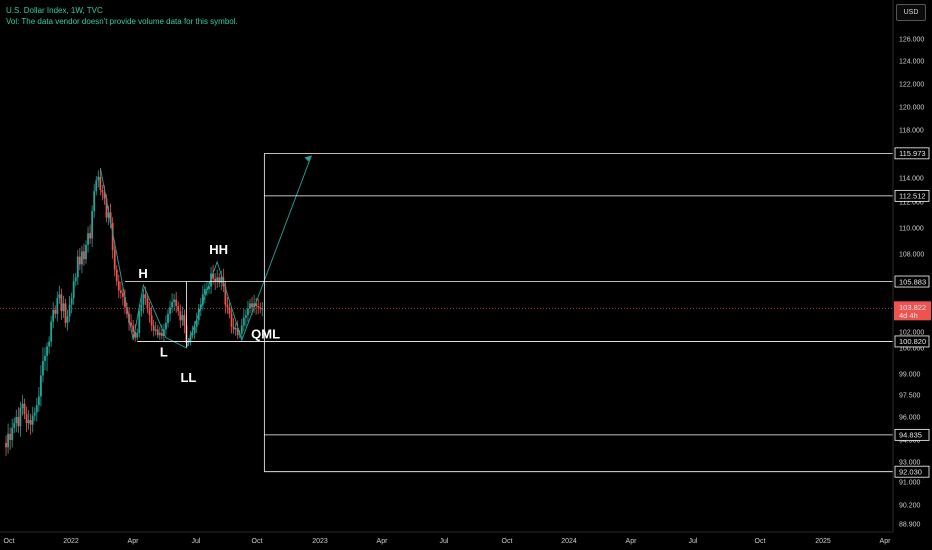 Image resolution: width=932 pixels, height=550 pixels. Describe the element at coordinates (911, 203) in the screenshot. I see `y-tick-label: 112.000` at that location.